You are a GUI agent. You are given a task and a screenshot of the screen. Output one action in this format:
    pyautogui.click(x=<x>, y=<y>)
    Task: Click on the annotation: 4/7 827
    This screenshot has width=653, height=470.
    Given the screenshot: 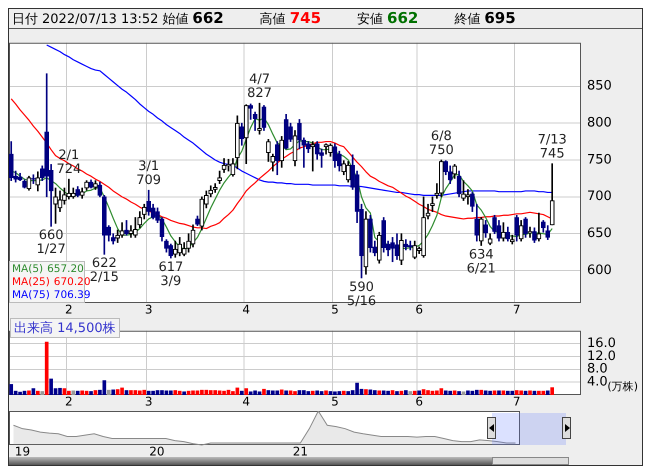 What is the action you would take?
    pyautogui.click(x=259, y=87)
    